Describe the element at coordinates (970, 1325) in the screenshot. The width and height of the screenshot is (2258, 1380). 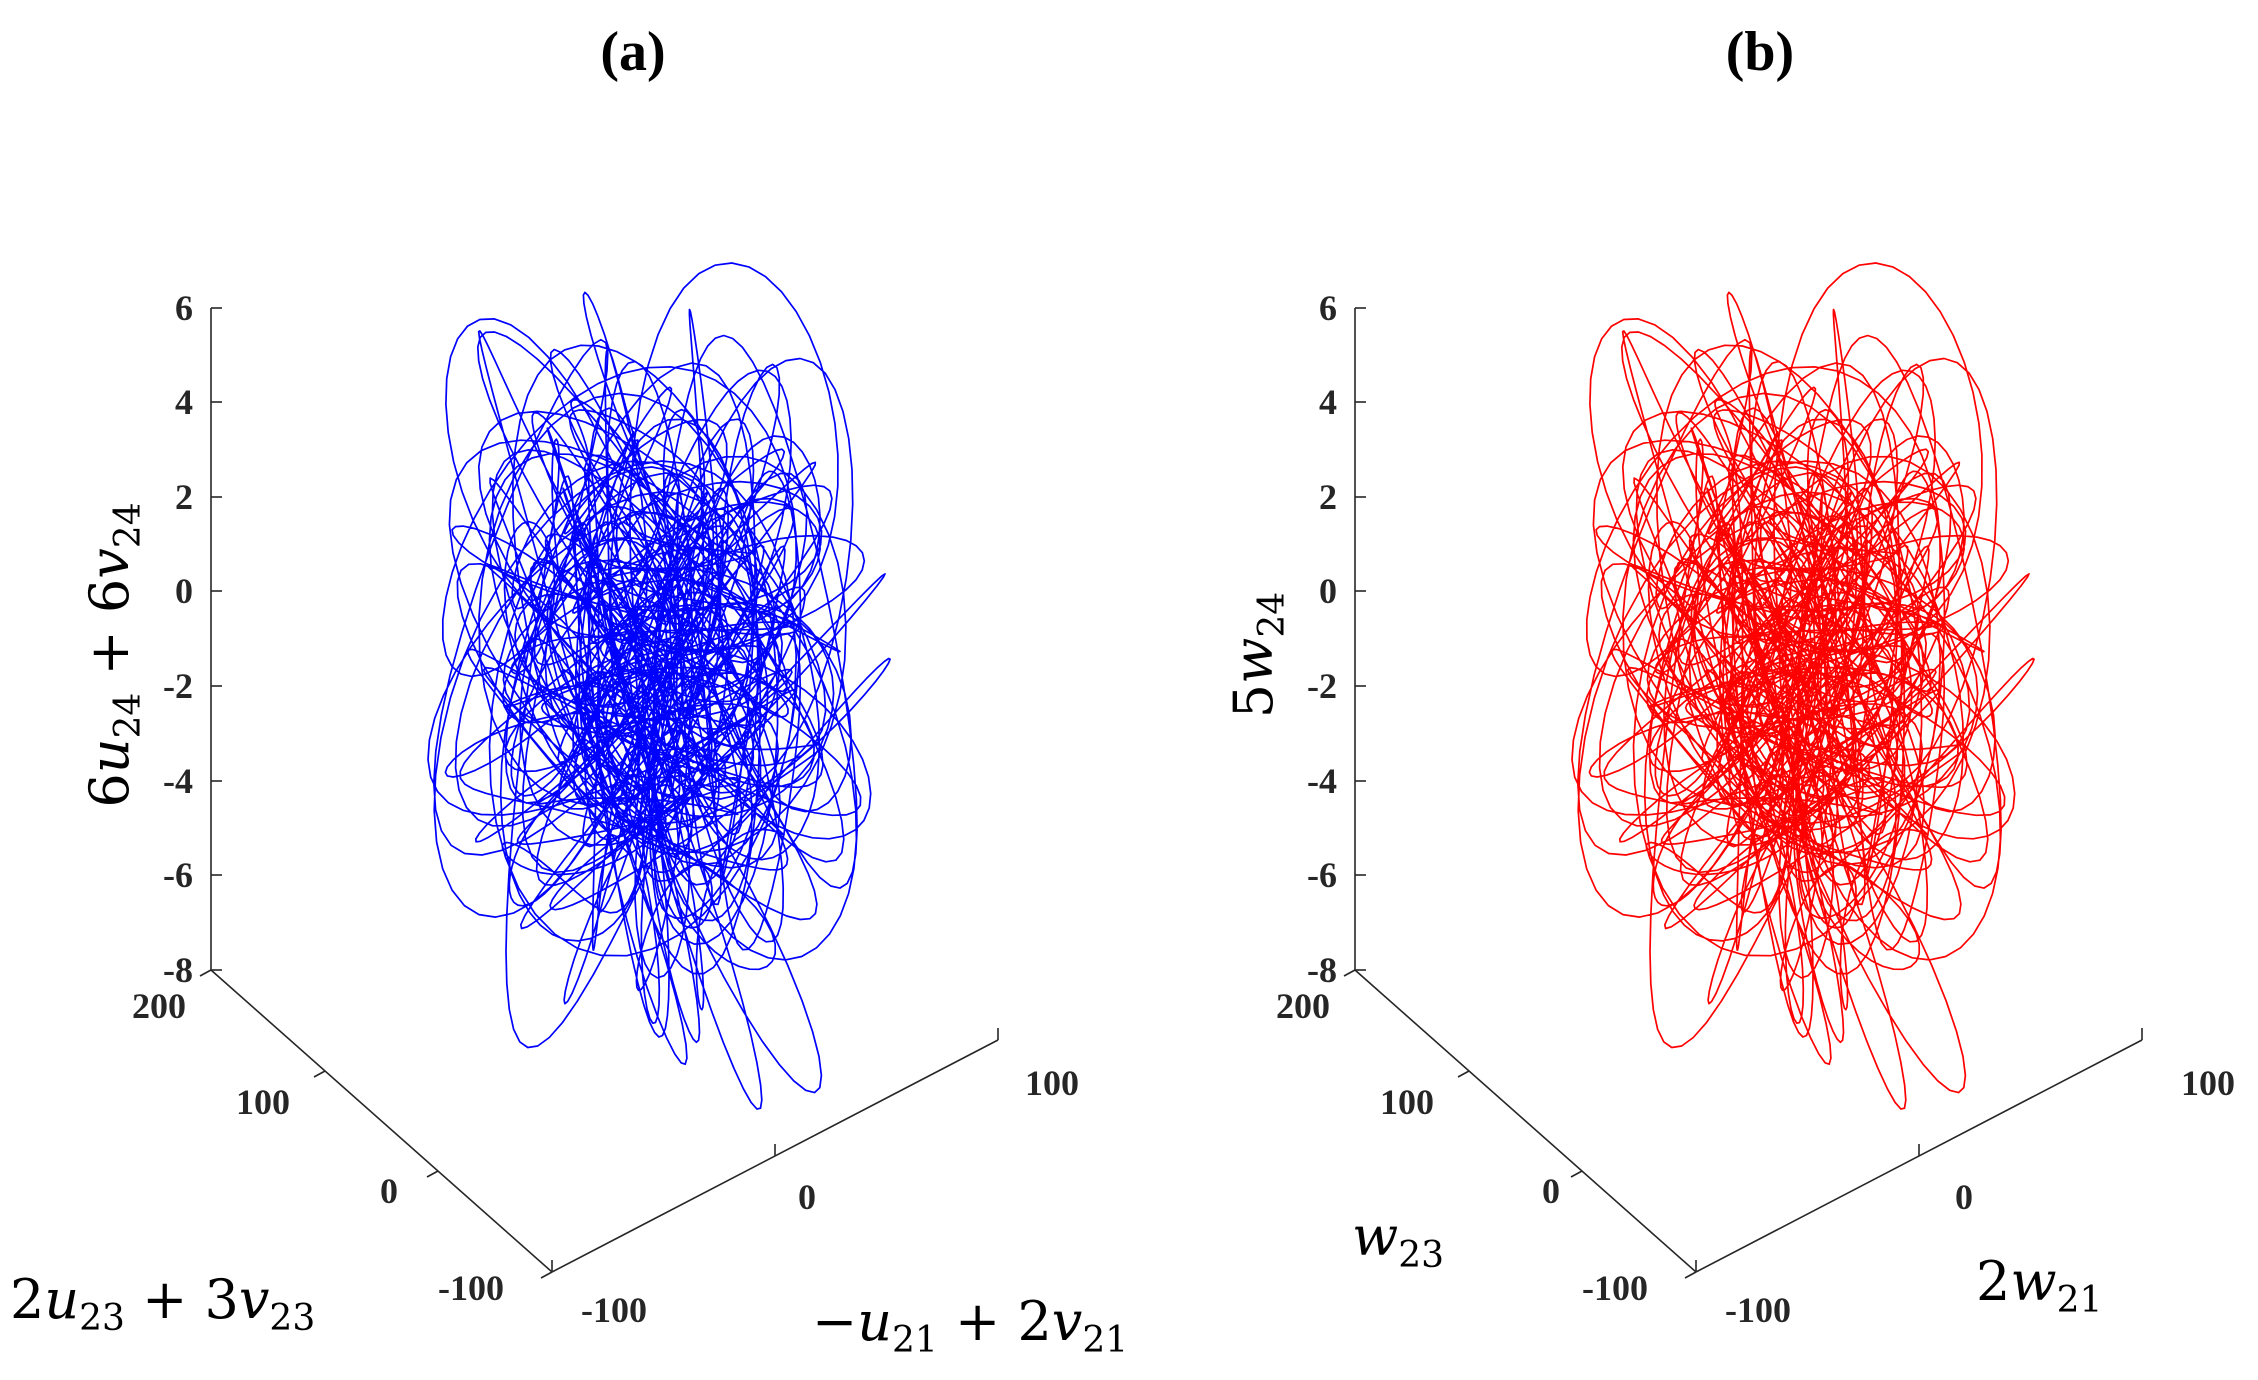
I see `x-axis-label-a: −u21 + 2v21` at that location.